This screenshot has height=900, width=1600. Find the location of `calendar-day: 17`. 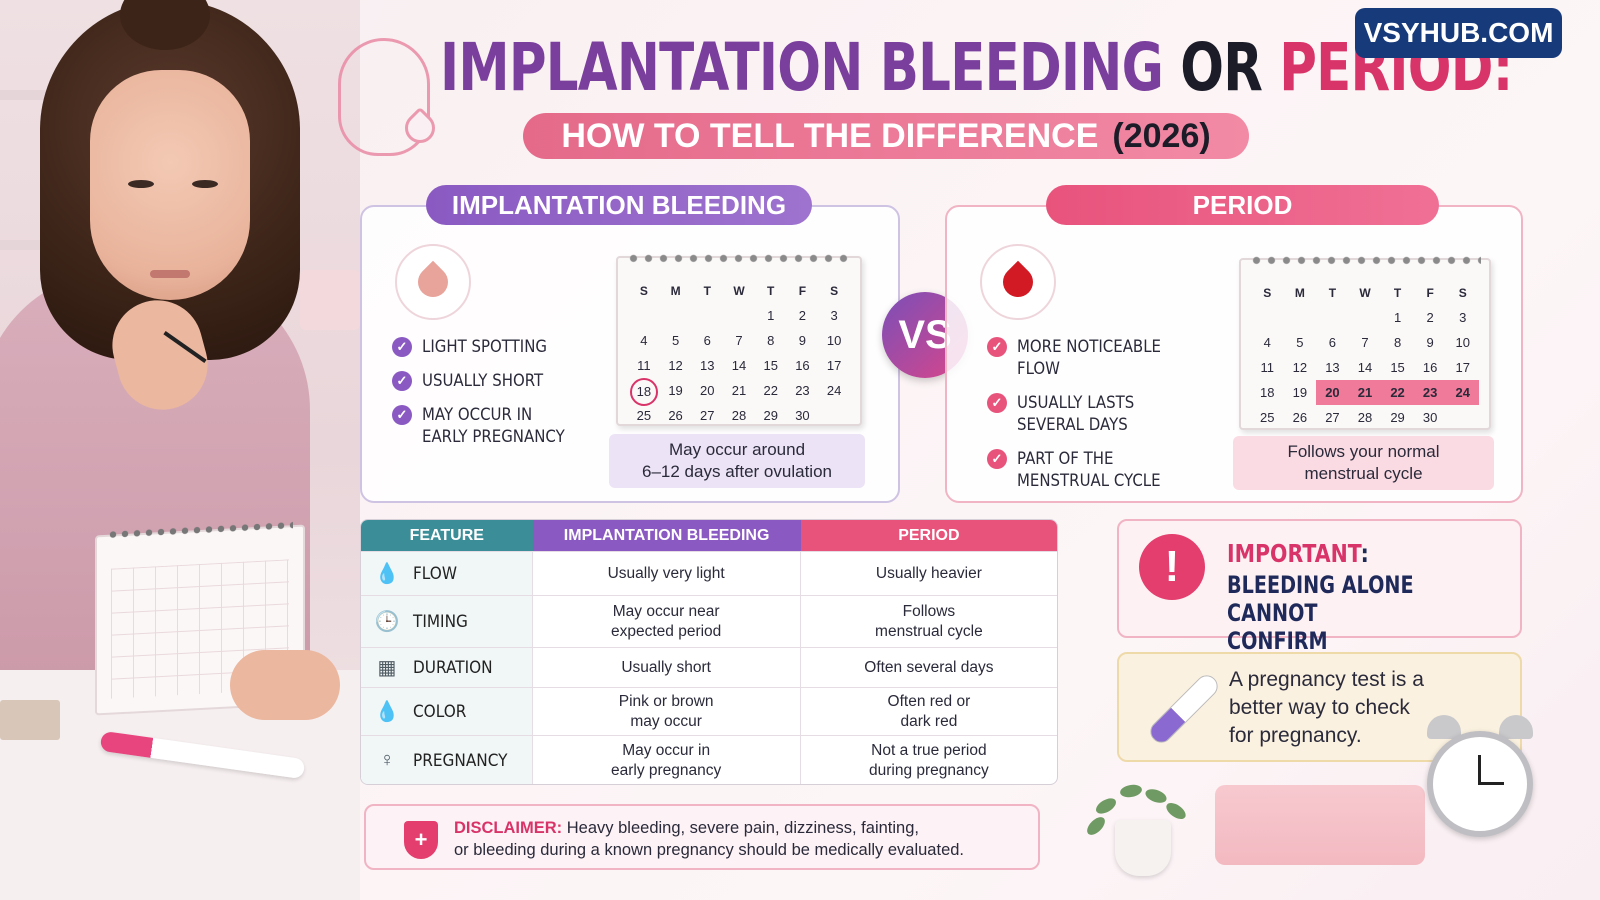

calendar-day: 17 is located at coordinates (1462, 367).